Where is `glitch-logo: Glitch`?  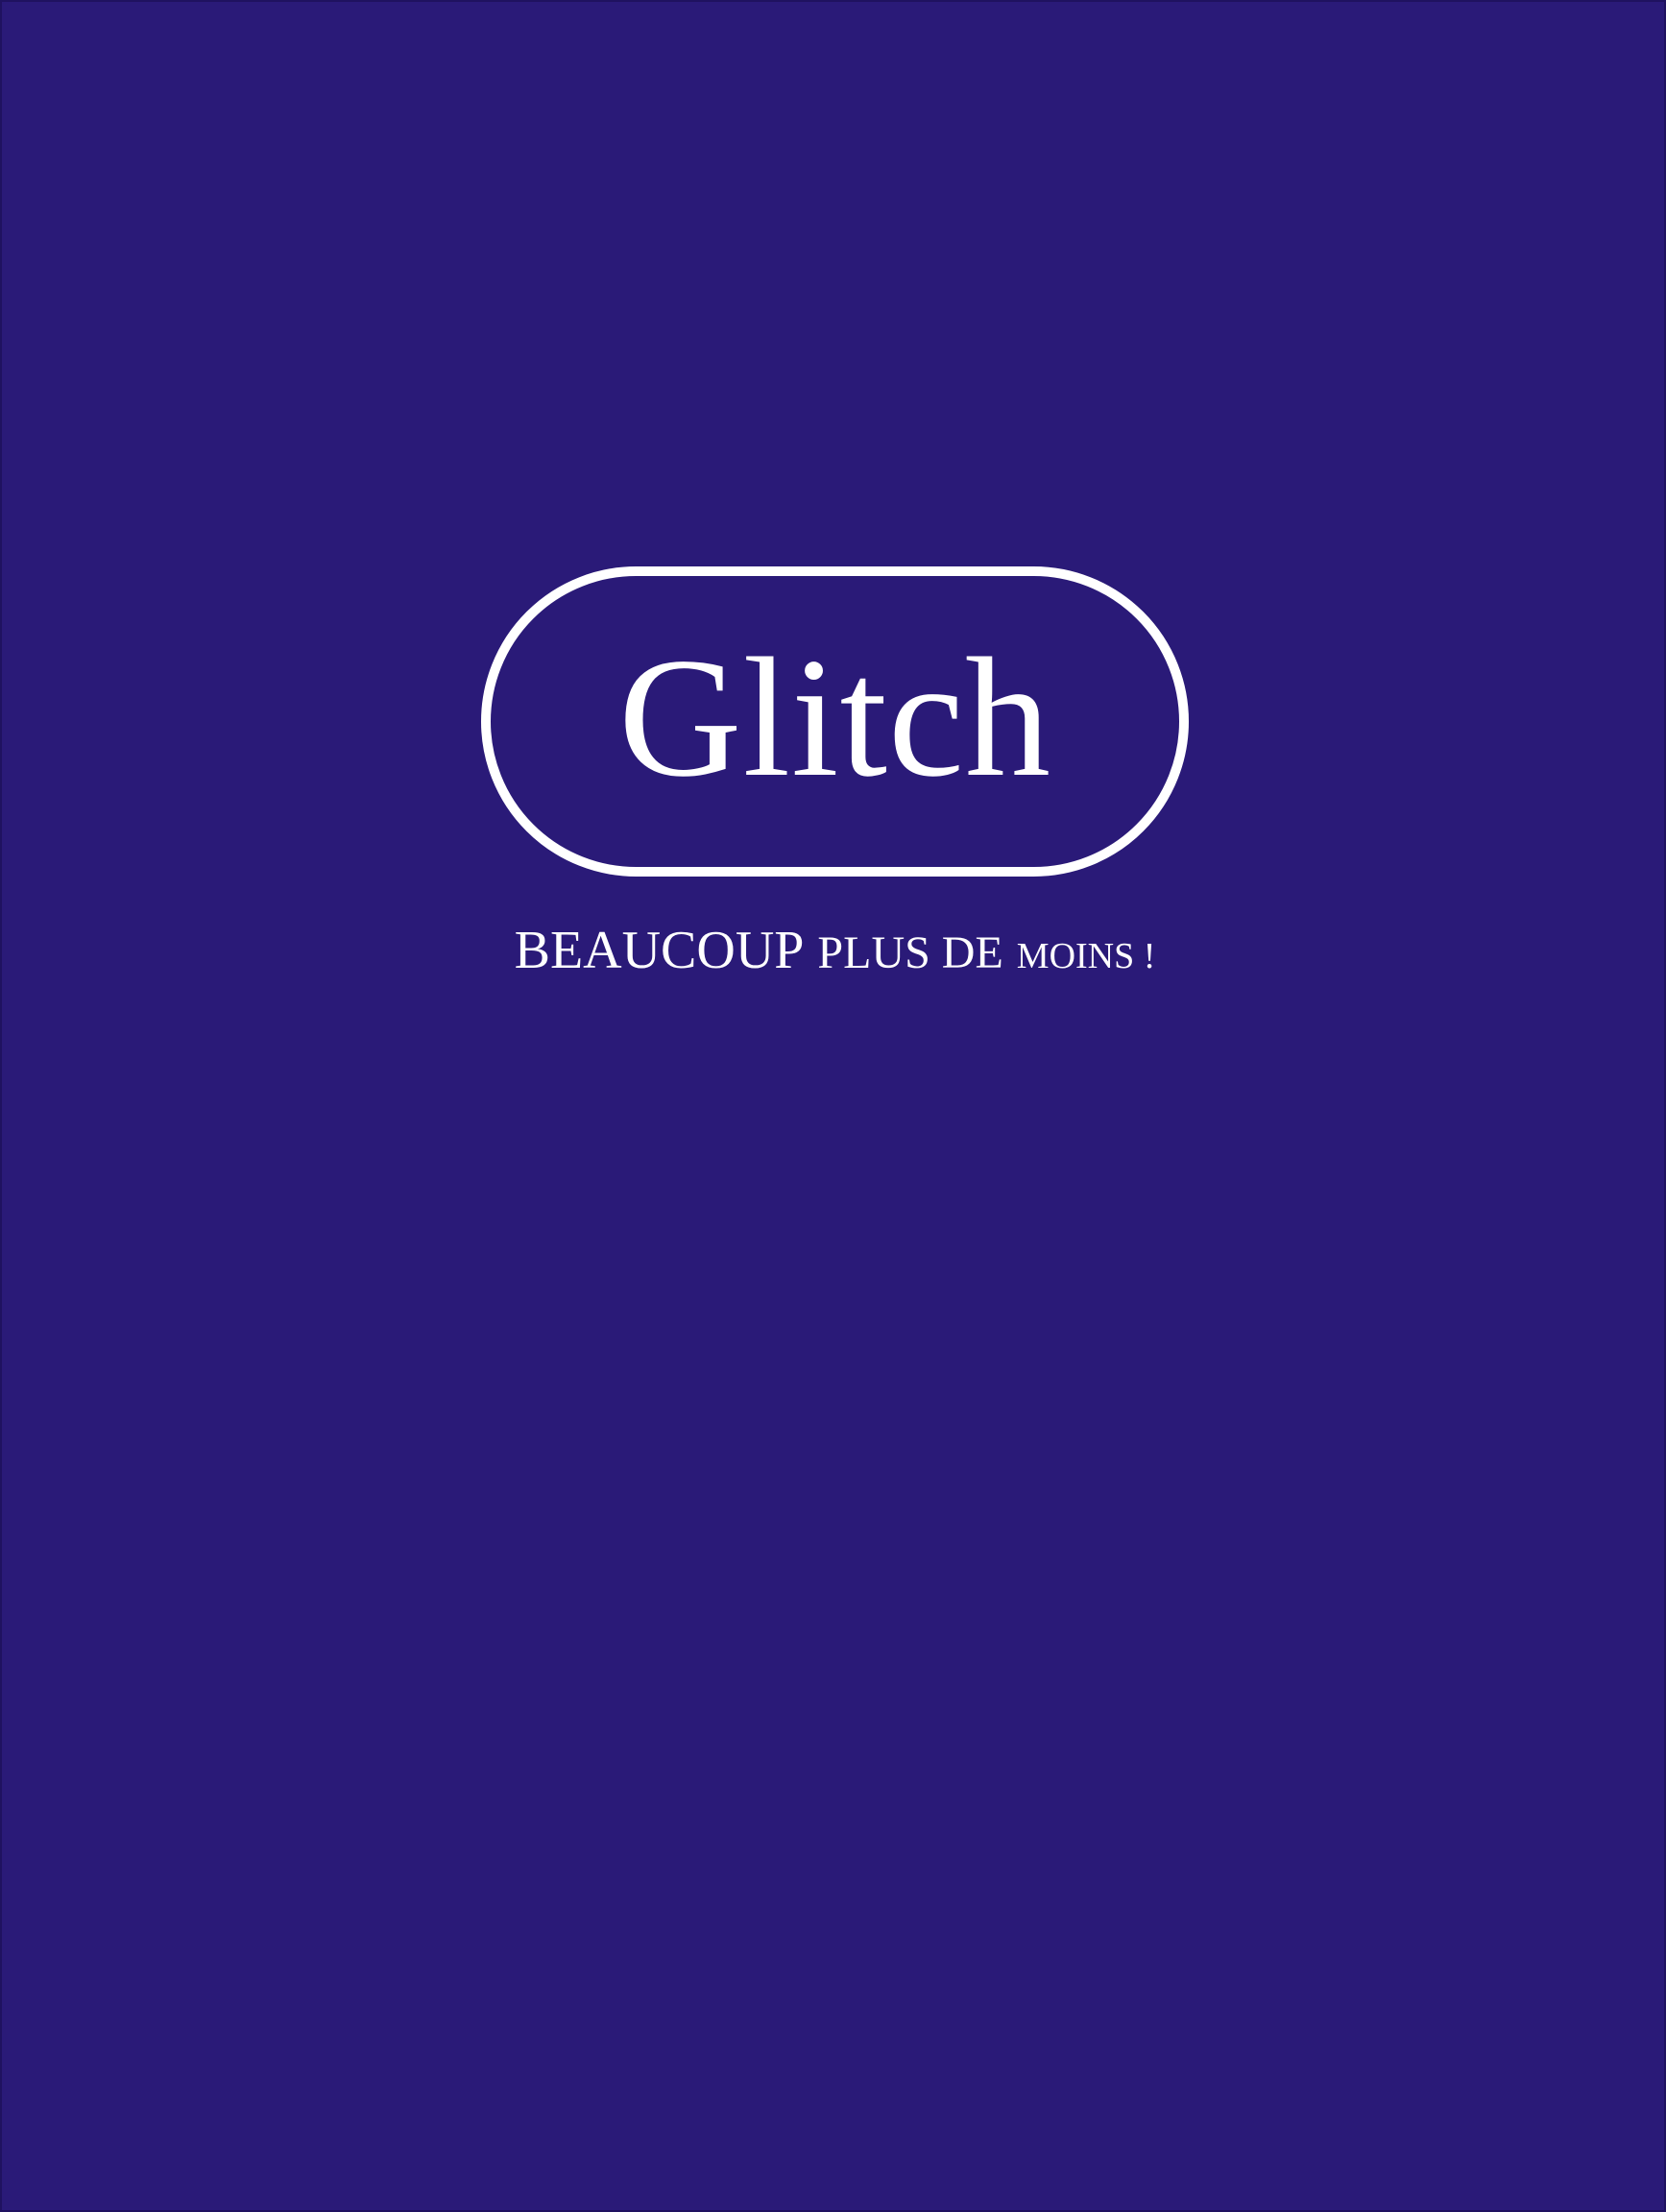 glitch-logo: Glitch is located at coordinates (835, 722).